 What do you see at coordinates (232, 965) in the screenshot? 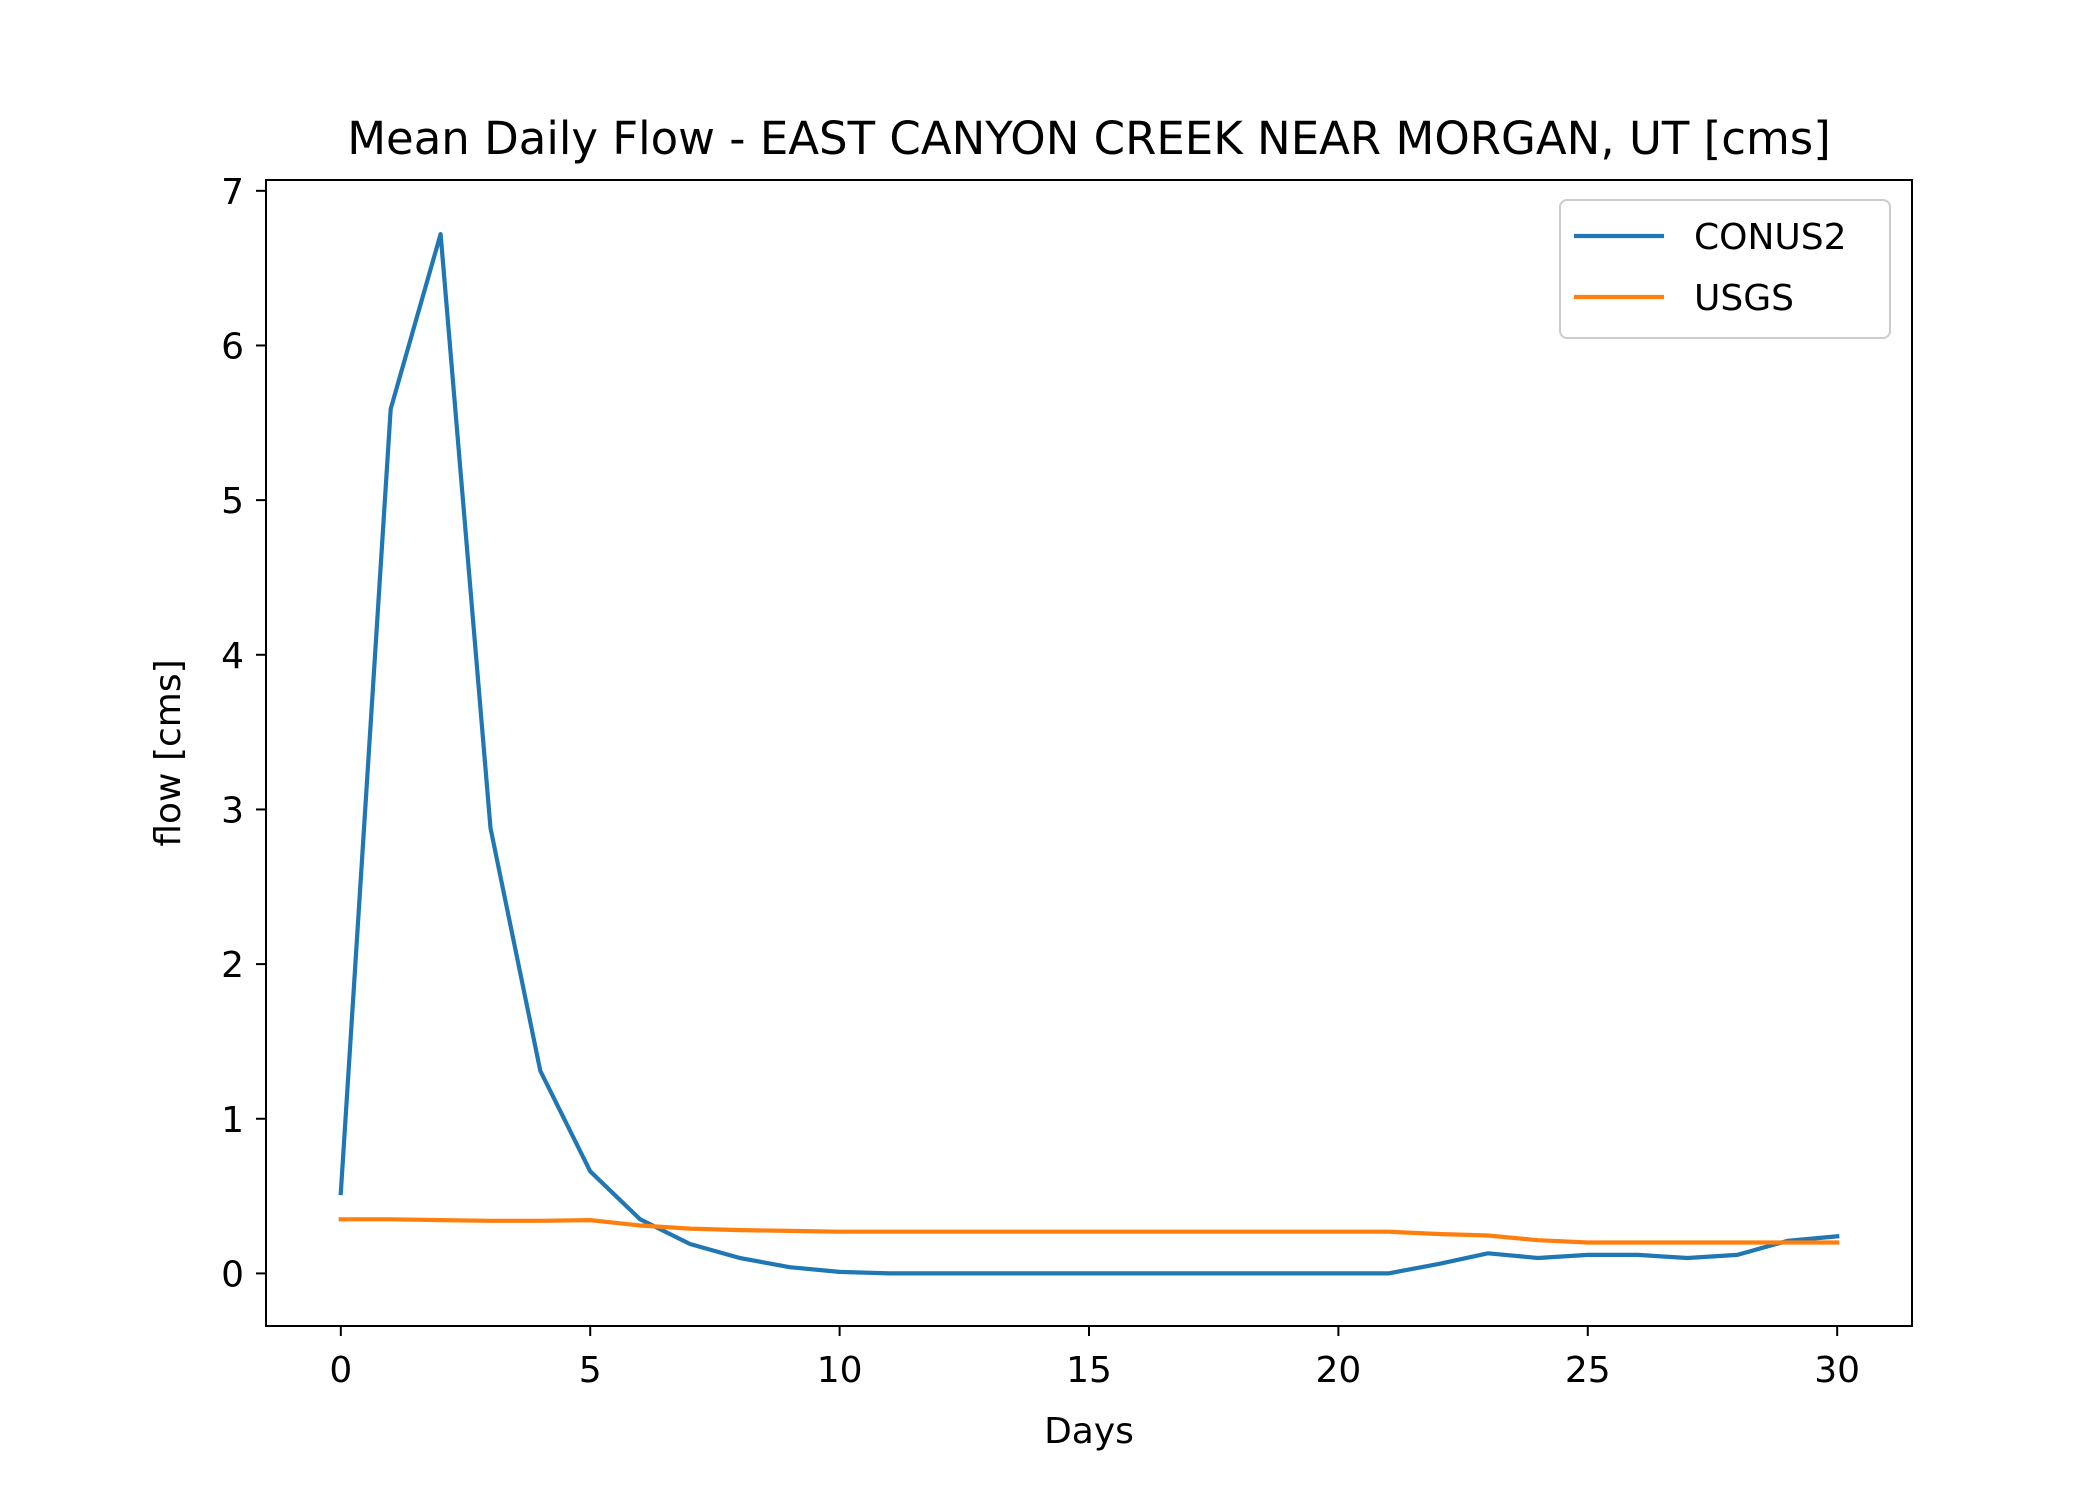
I see `y-tick-label: 2` at bounding box center [232, 965].